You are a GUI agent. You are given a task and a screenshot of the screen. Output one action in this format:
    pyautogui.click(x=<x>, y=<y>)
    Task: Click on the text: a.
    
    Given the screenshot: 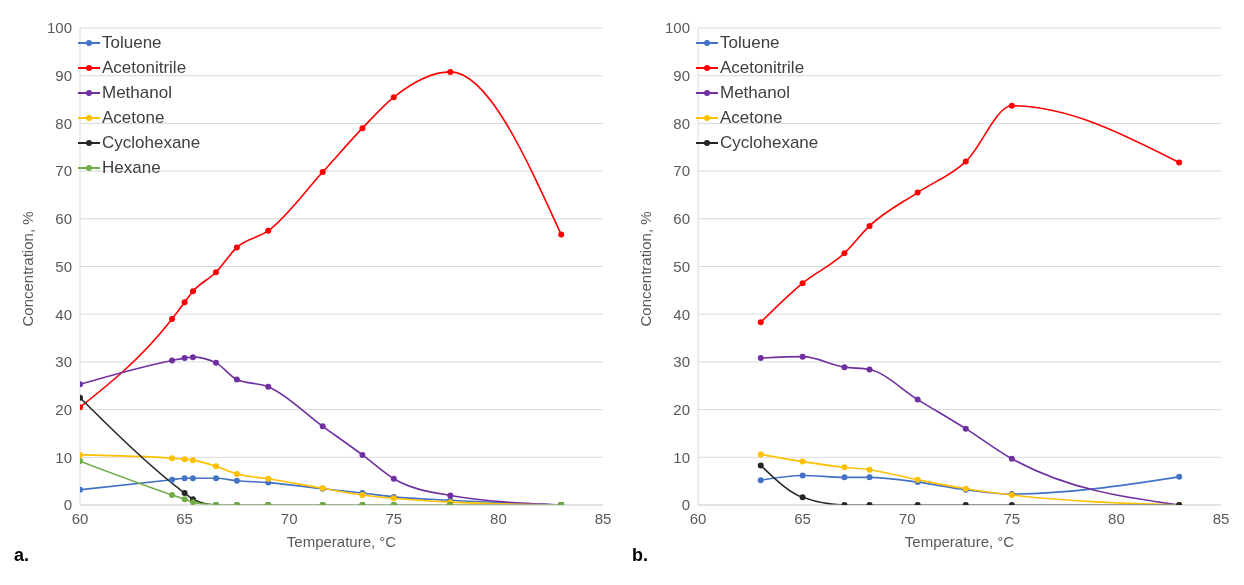 What is the action you would take?
    pyautogui.click(x=22, y=555)
    